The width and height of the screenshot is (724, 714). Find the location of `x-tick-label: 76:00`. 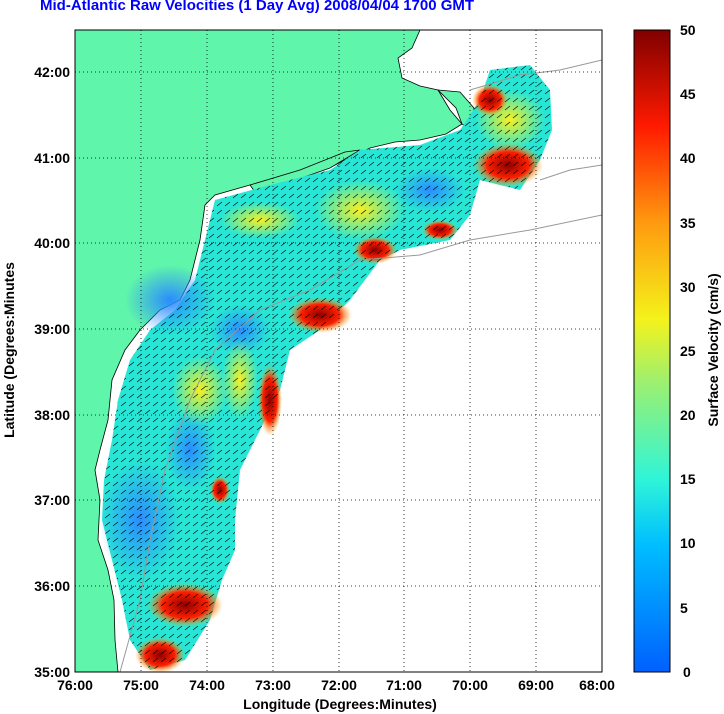

x-tick-label: 76:00 is located at coordinates (75, 685).